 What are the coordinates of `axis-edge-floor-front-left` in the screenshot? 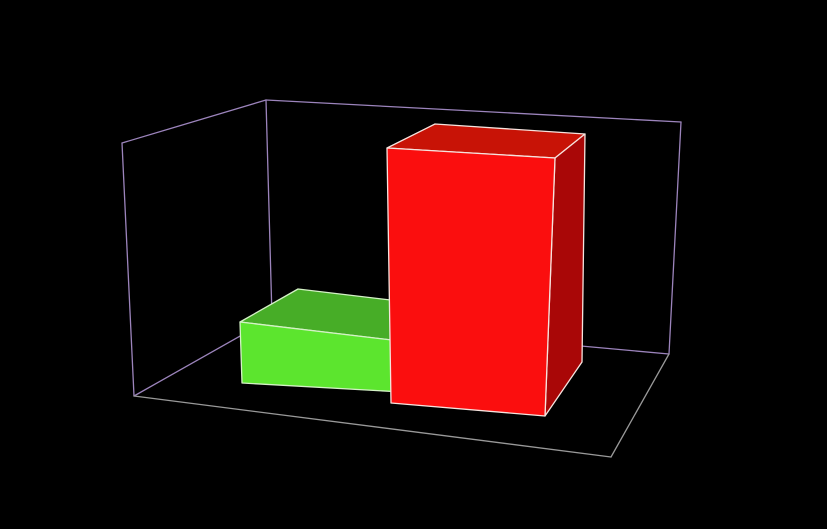 It's located at (372, 426).